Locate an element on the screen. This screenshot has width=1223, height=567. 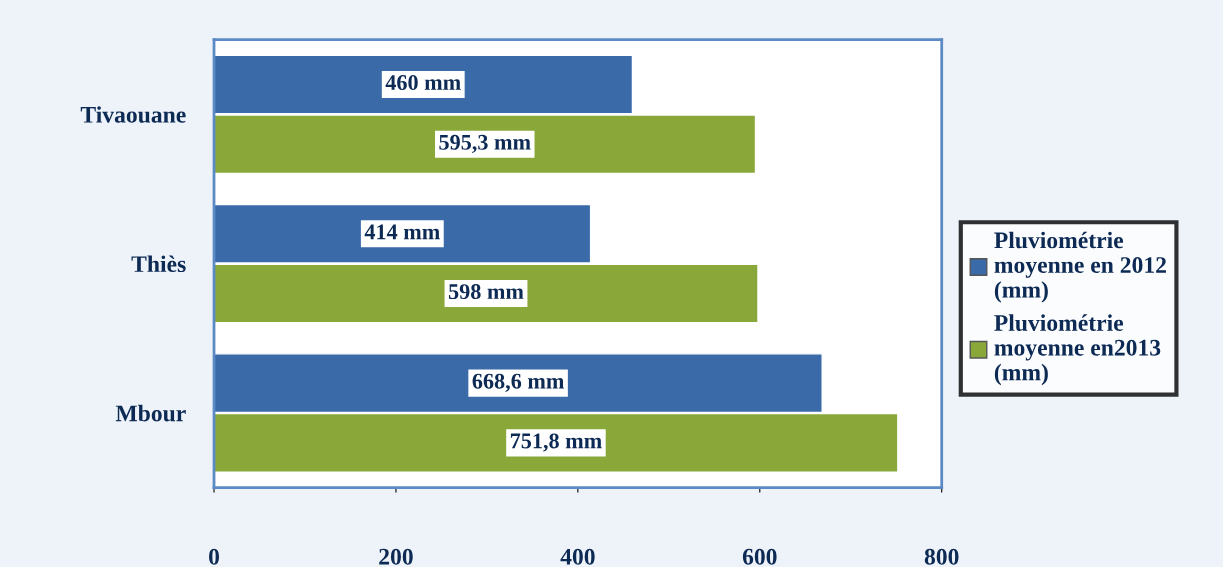
data-label: 460 mm is located at coordinates (423, 83).